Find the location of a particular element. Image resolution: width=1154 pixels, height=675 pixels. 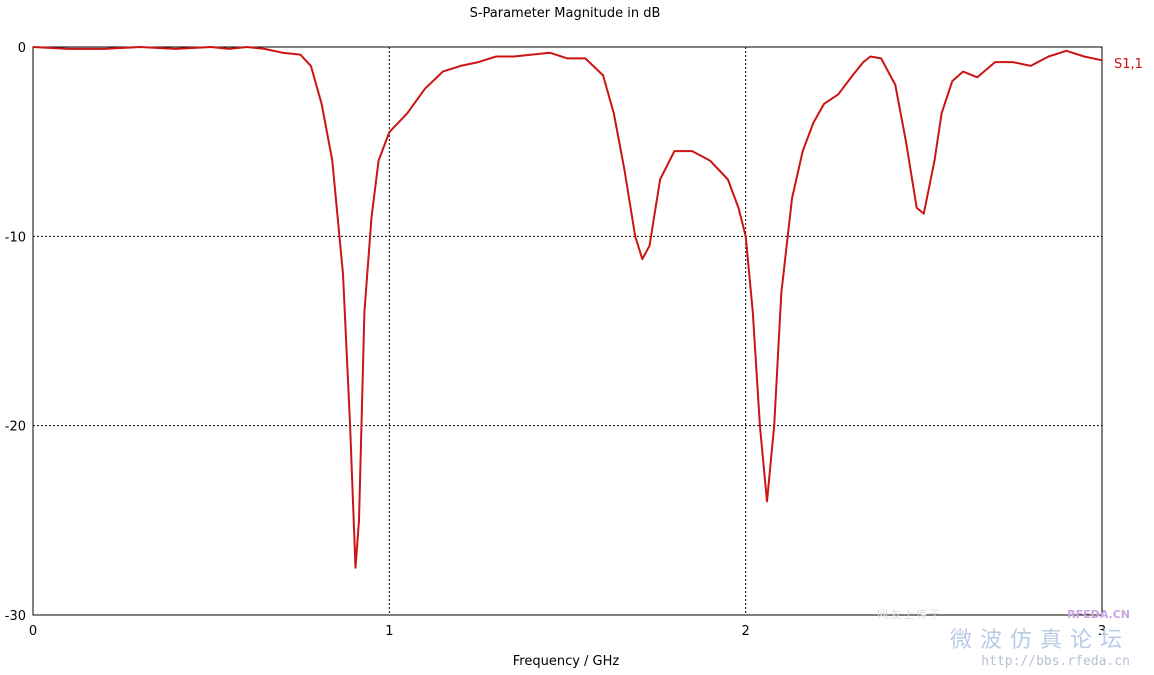

chart-title: S-Parameter Magnitude in dB is located at coordinates (565, 13).